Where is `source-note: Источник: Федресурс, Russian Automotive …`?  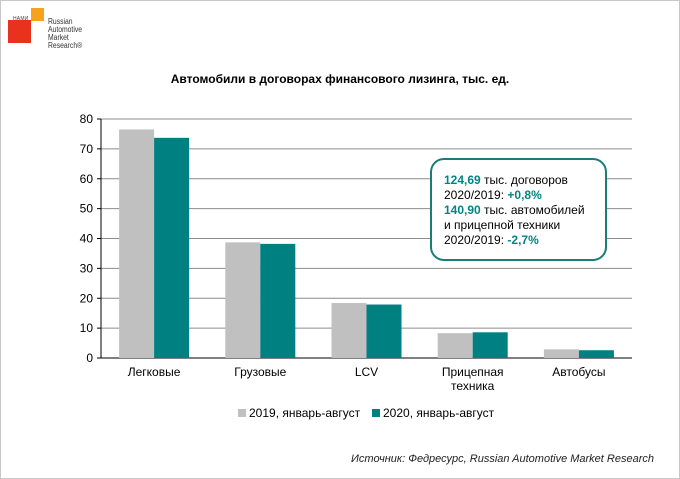
source-note: Источник: Федресурс, Russian Automotive … is located at coordinates (502, 459).